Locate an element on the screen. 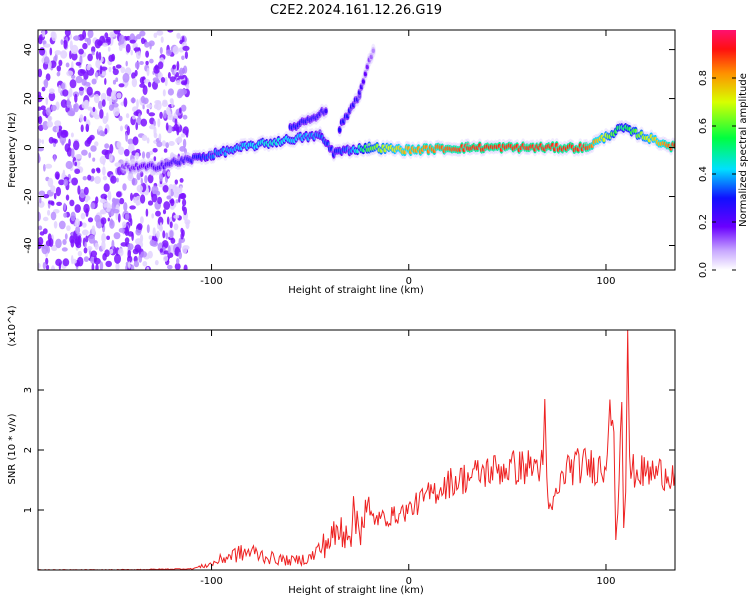 Image resolution: width=750 pixels, height=600 pixels. y-tick-label: 20 is located at coordinates (28, 98).